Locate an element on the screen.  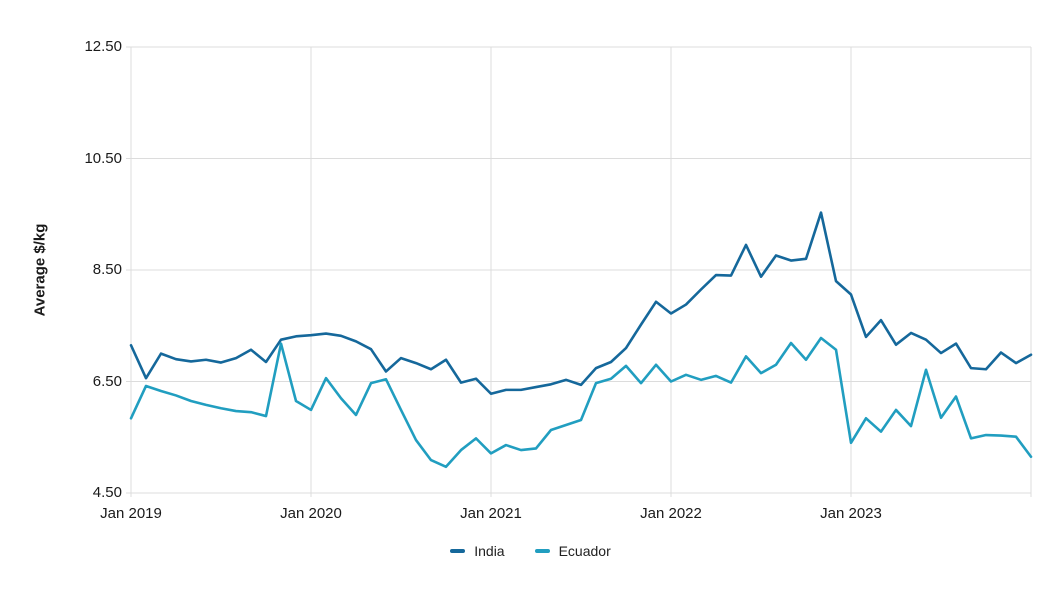
india-line-swatch-icon is located at coordinates (458, 551).